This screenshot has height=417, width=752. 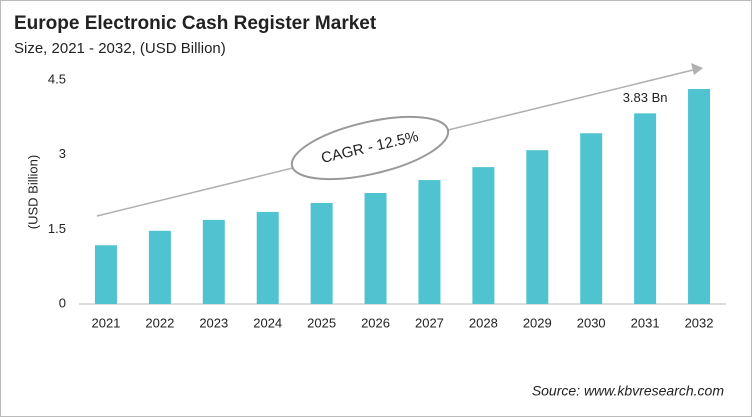 I want to click on x-tick-label: 2030, so click(x=591, y=322).